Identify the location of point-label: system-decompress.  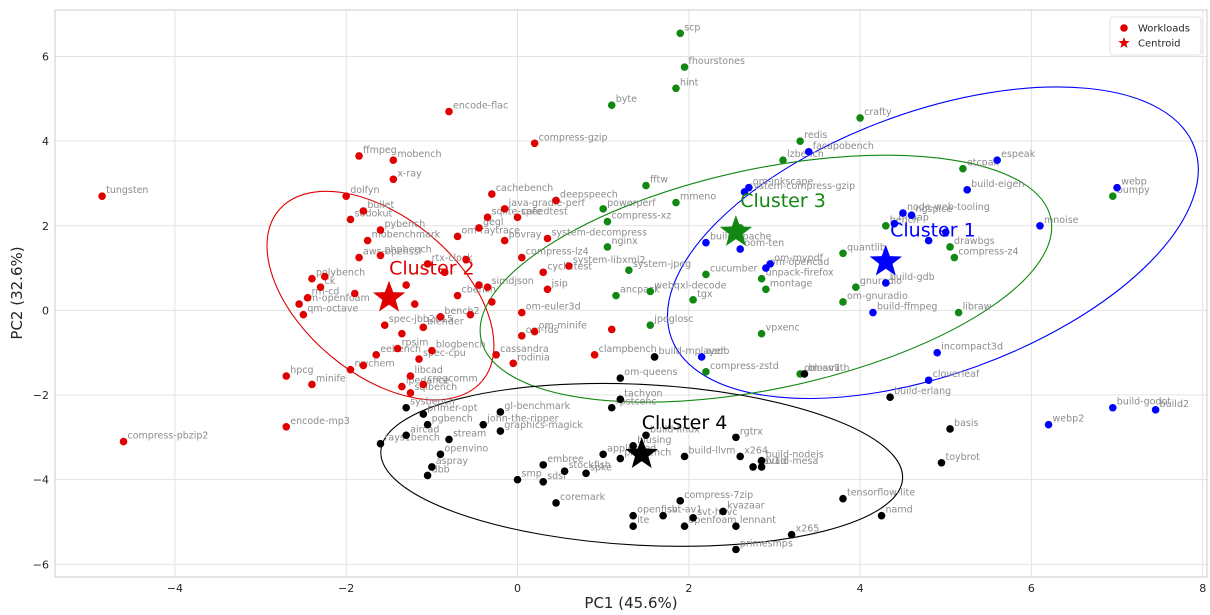
(598, 232).